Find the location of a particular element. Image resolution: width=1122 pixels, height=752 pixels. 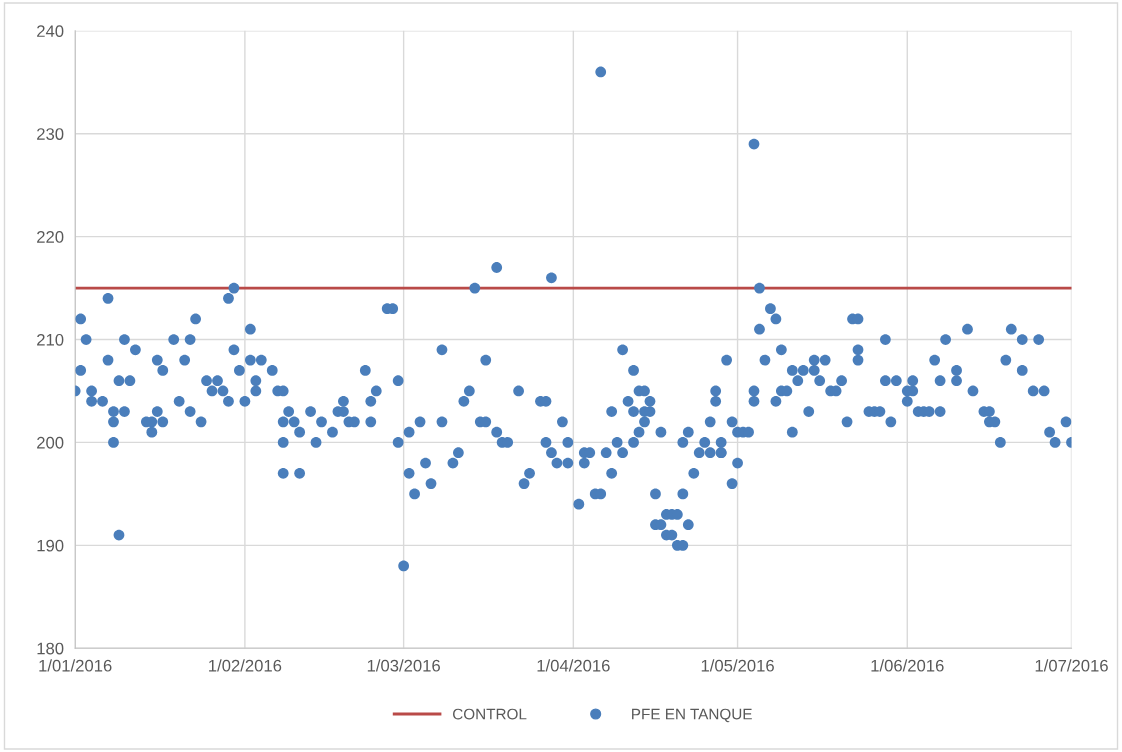

x-tick-label: 1/06/2016 is located at coordinates (907, 665).